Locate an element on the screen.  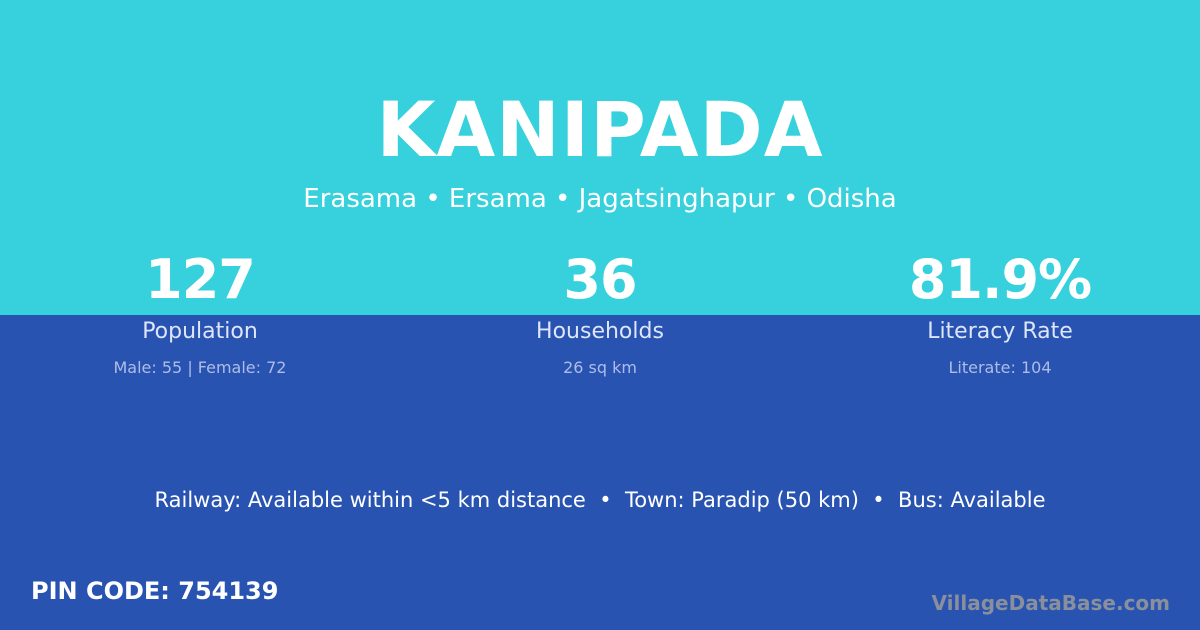
stat-detail: Literate: 104 is located at coordinates (1000, 367).